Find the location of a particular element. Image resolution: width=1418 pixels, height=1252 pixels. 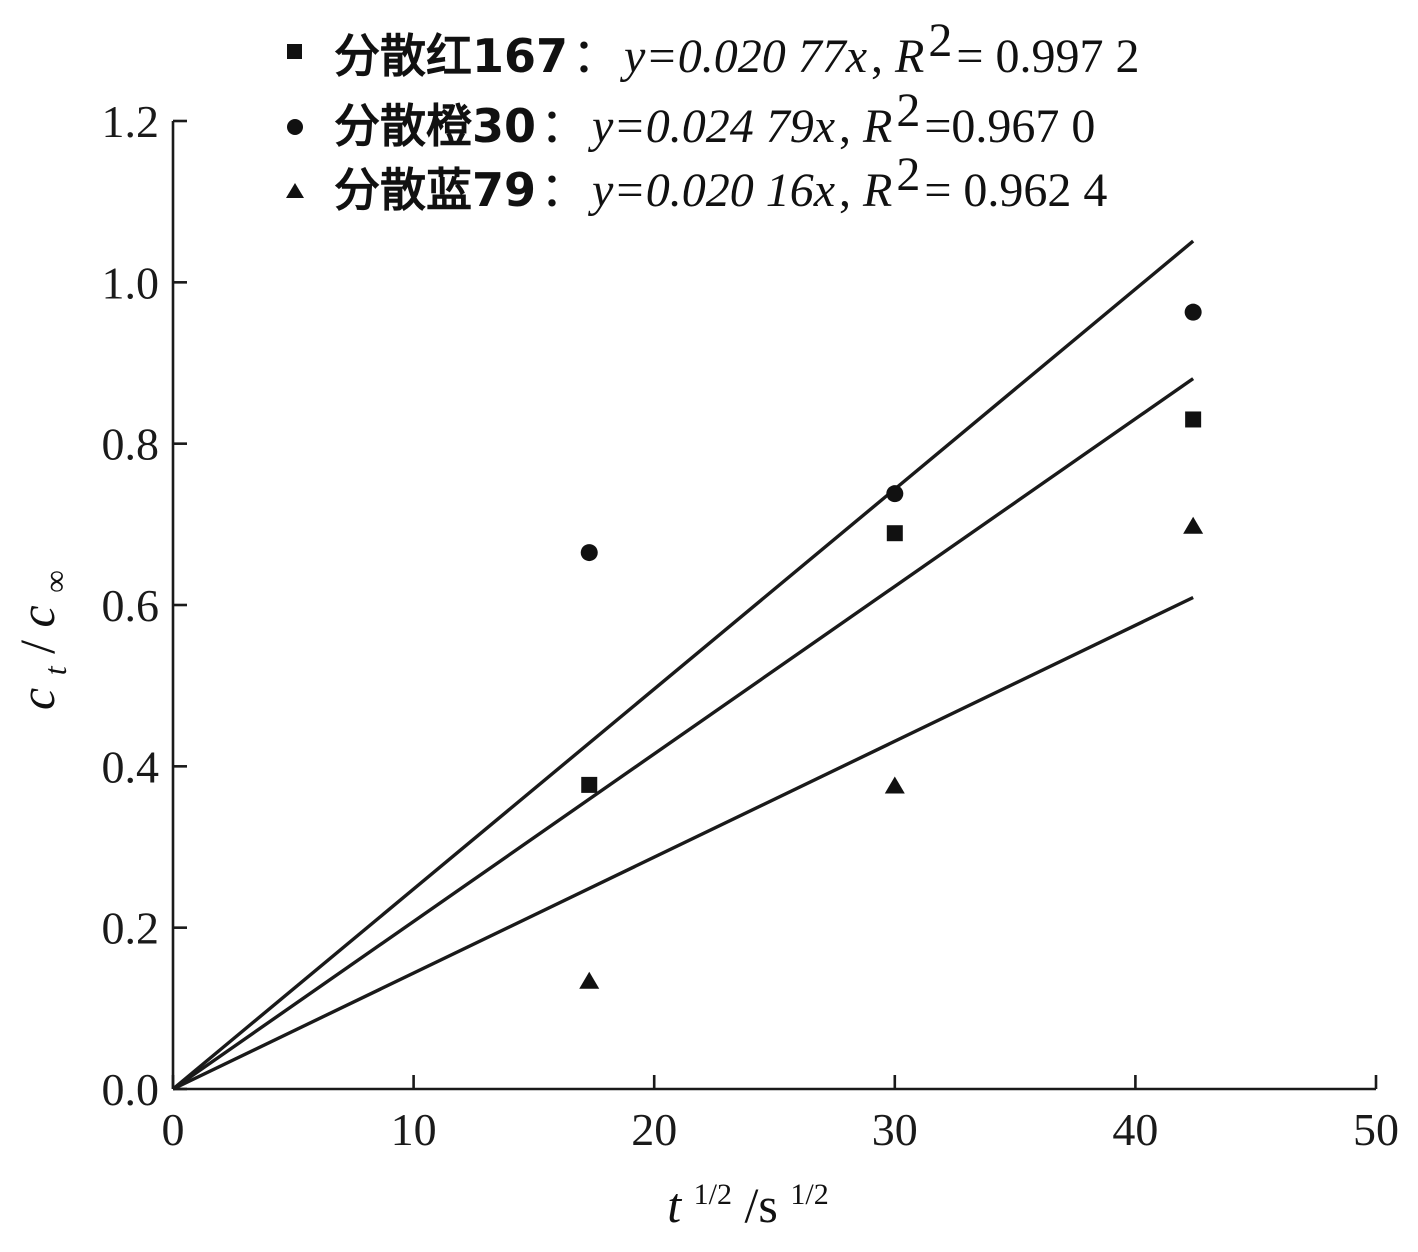

x-label-sep: /s is located at coordinates (761, 1205).